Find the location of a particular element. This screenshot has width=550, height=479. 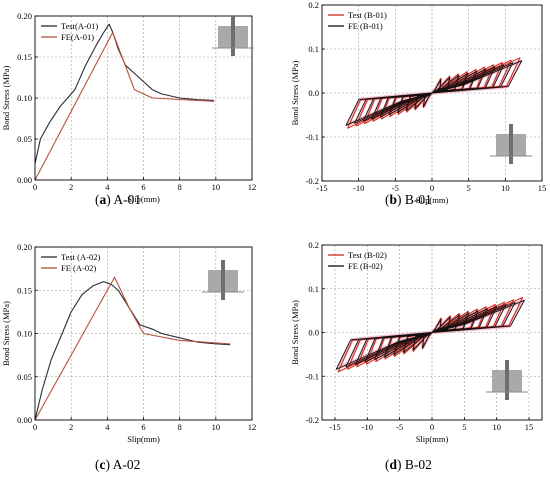

legend-label: Test (B-01) is located at coordinates (367, 15).